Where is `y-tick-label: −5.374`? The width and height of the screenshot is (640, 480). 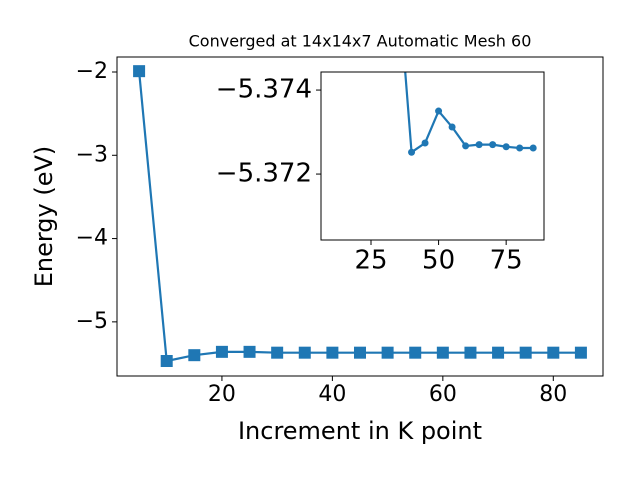
y-tick-label: −5.374 is located at coordinates (264, 90).